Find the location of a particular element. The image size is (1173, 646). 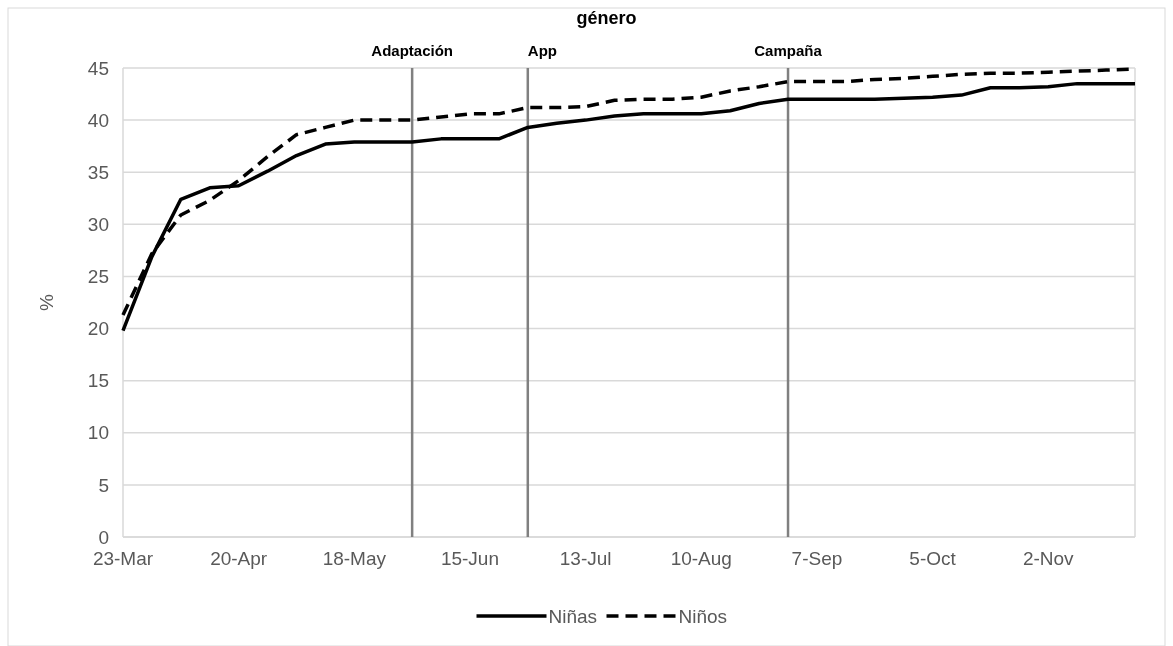

legend-label: Niños is located at coordinates (703, 616).